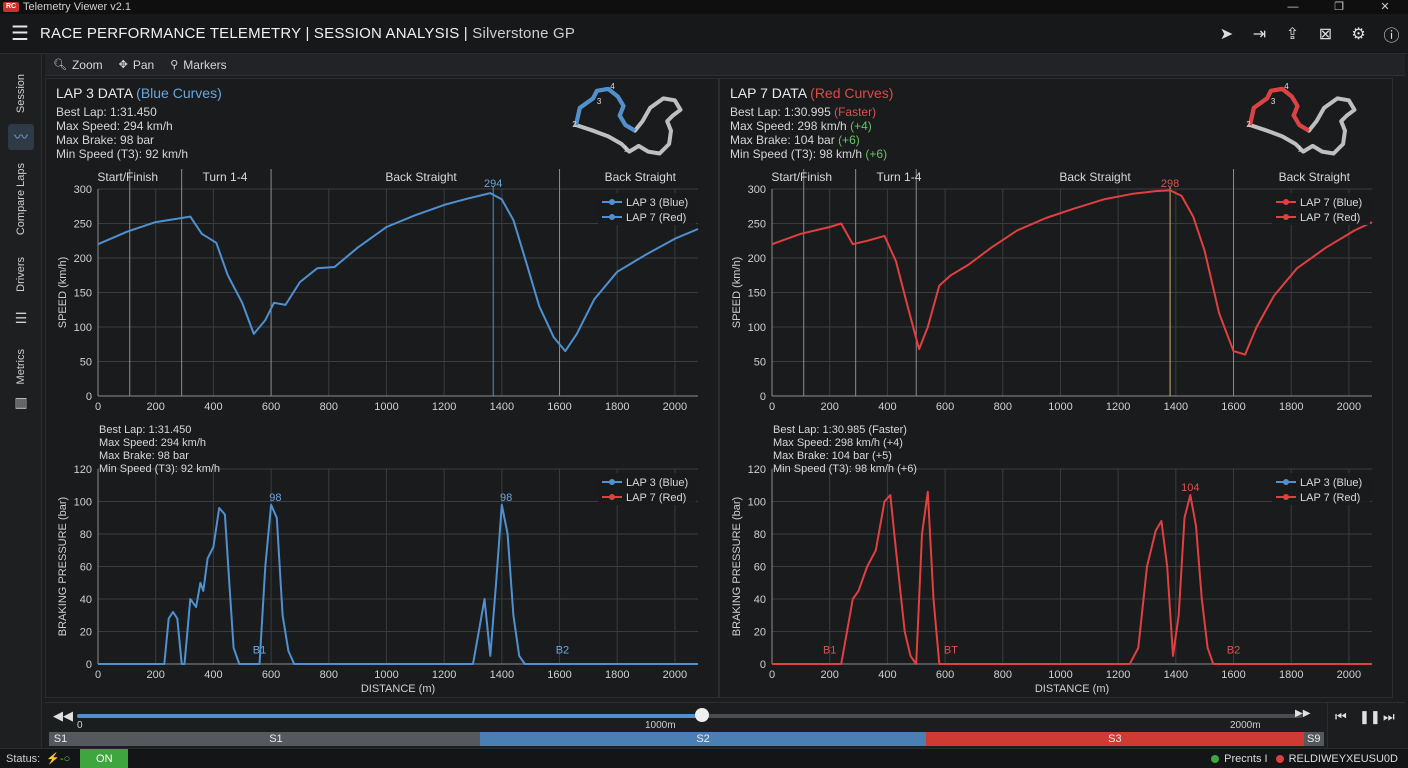  I want to click on stat-delta: (+6), so click(876, 154).